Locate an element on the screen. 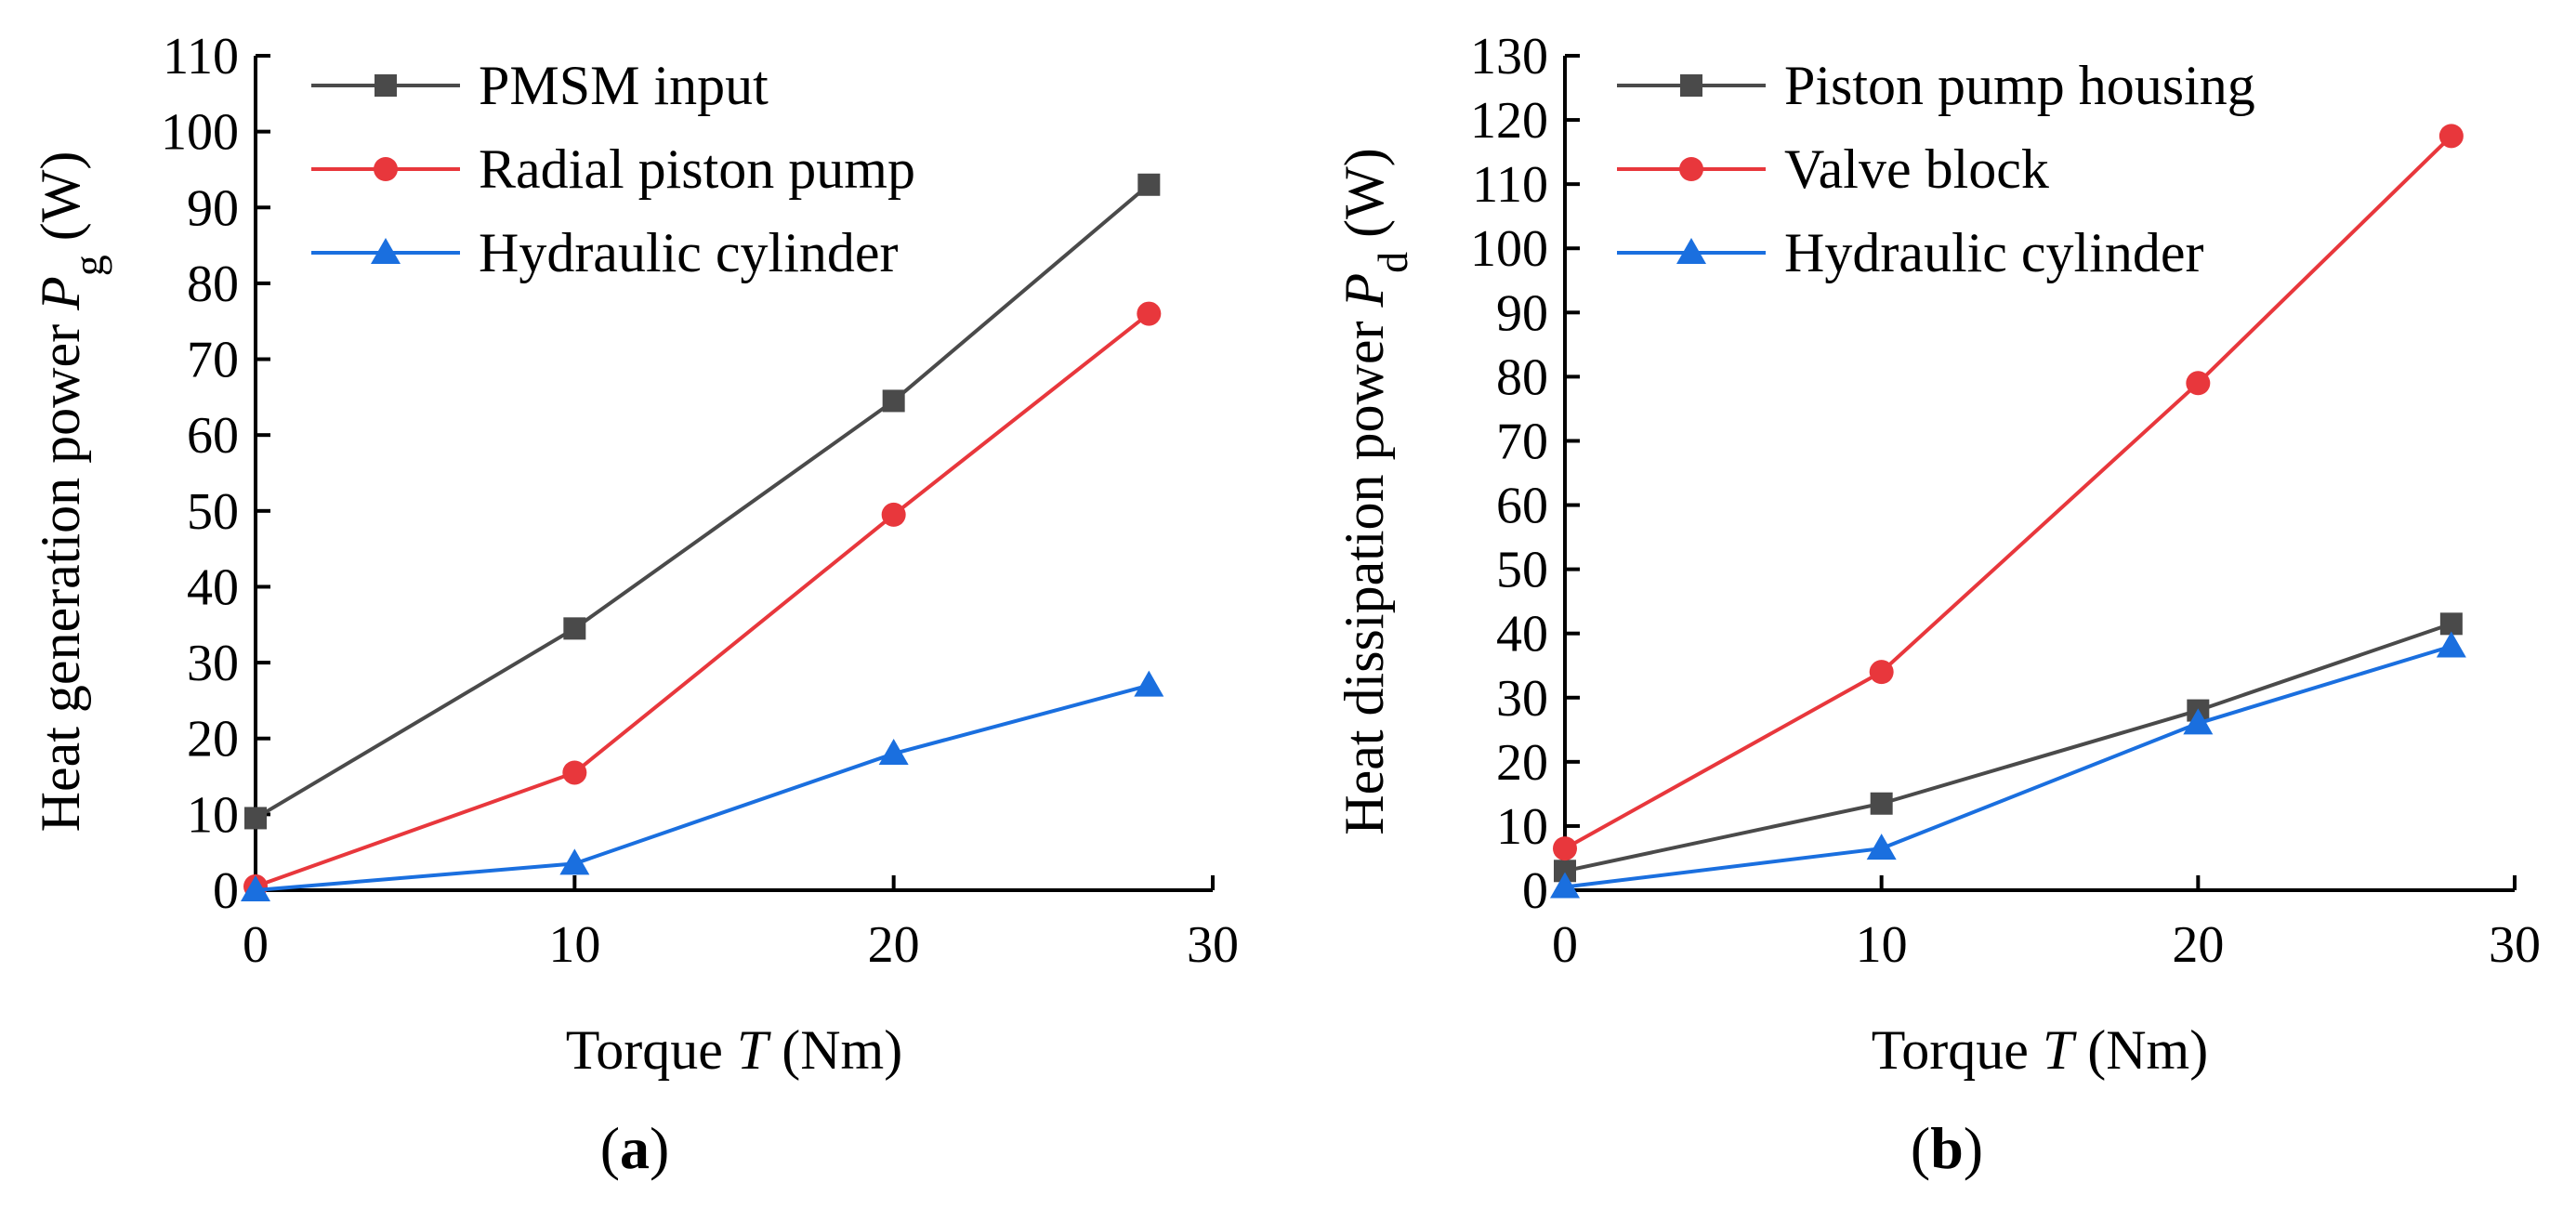 The height and width of the screenshot is (1208, 2576). series-piston-pump-housing is located at coordinates (2008, 747).